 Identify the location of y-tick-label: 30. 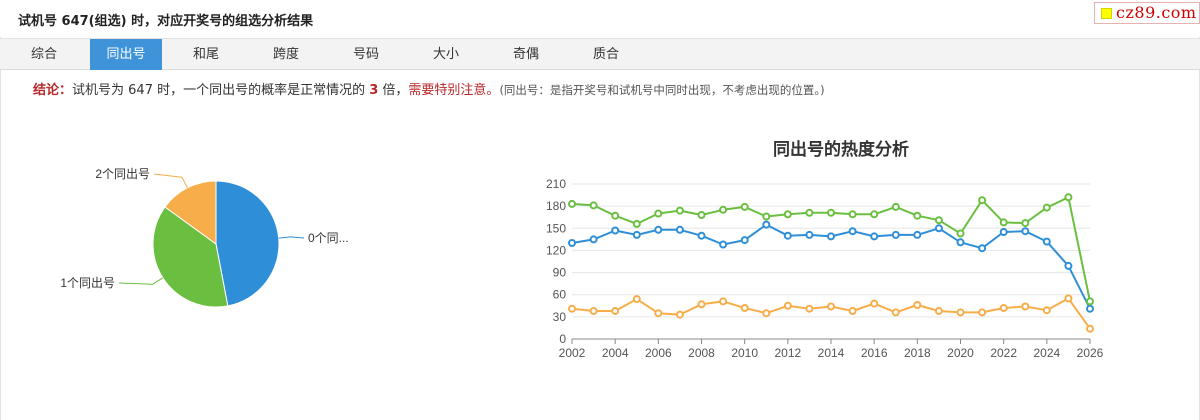
(560, 317).